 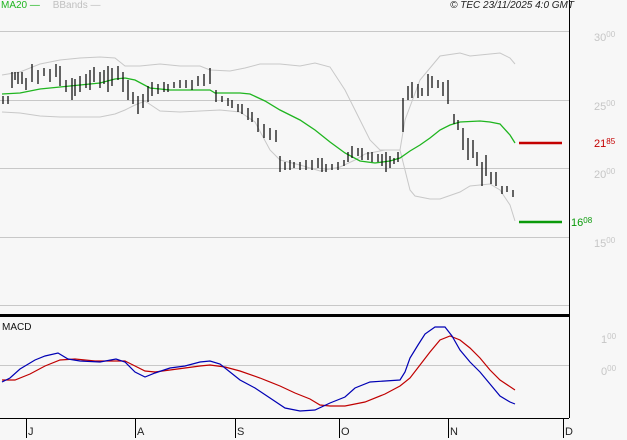 I want to click on macd-label-1: 100, so click(x=609, y=339).